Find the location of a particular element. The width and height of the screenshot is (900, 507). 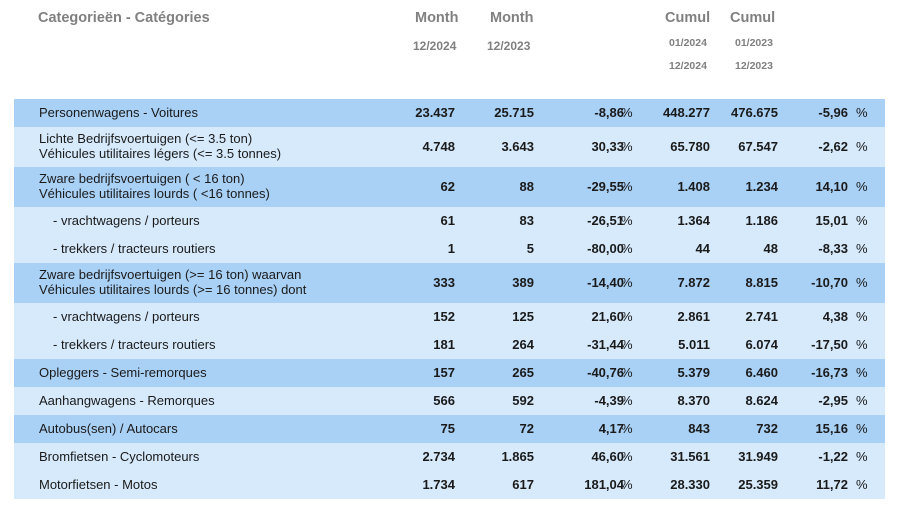

cell-cumul-2023: 1.186 is located at coordinates (761, 220).